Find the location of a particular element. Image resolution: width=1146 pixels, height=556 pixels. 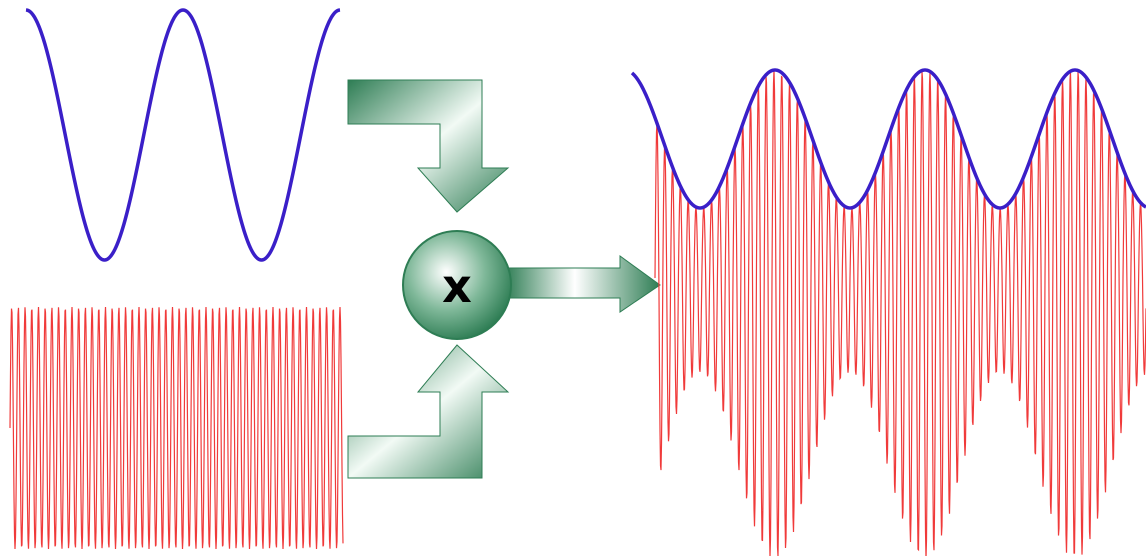

bent-arrow-up-icon is located at coordinates (428, 411).